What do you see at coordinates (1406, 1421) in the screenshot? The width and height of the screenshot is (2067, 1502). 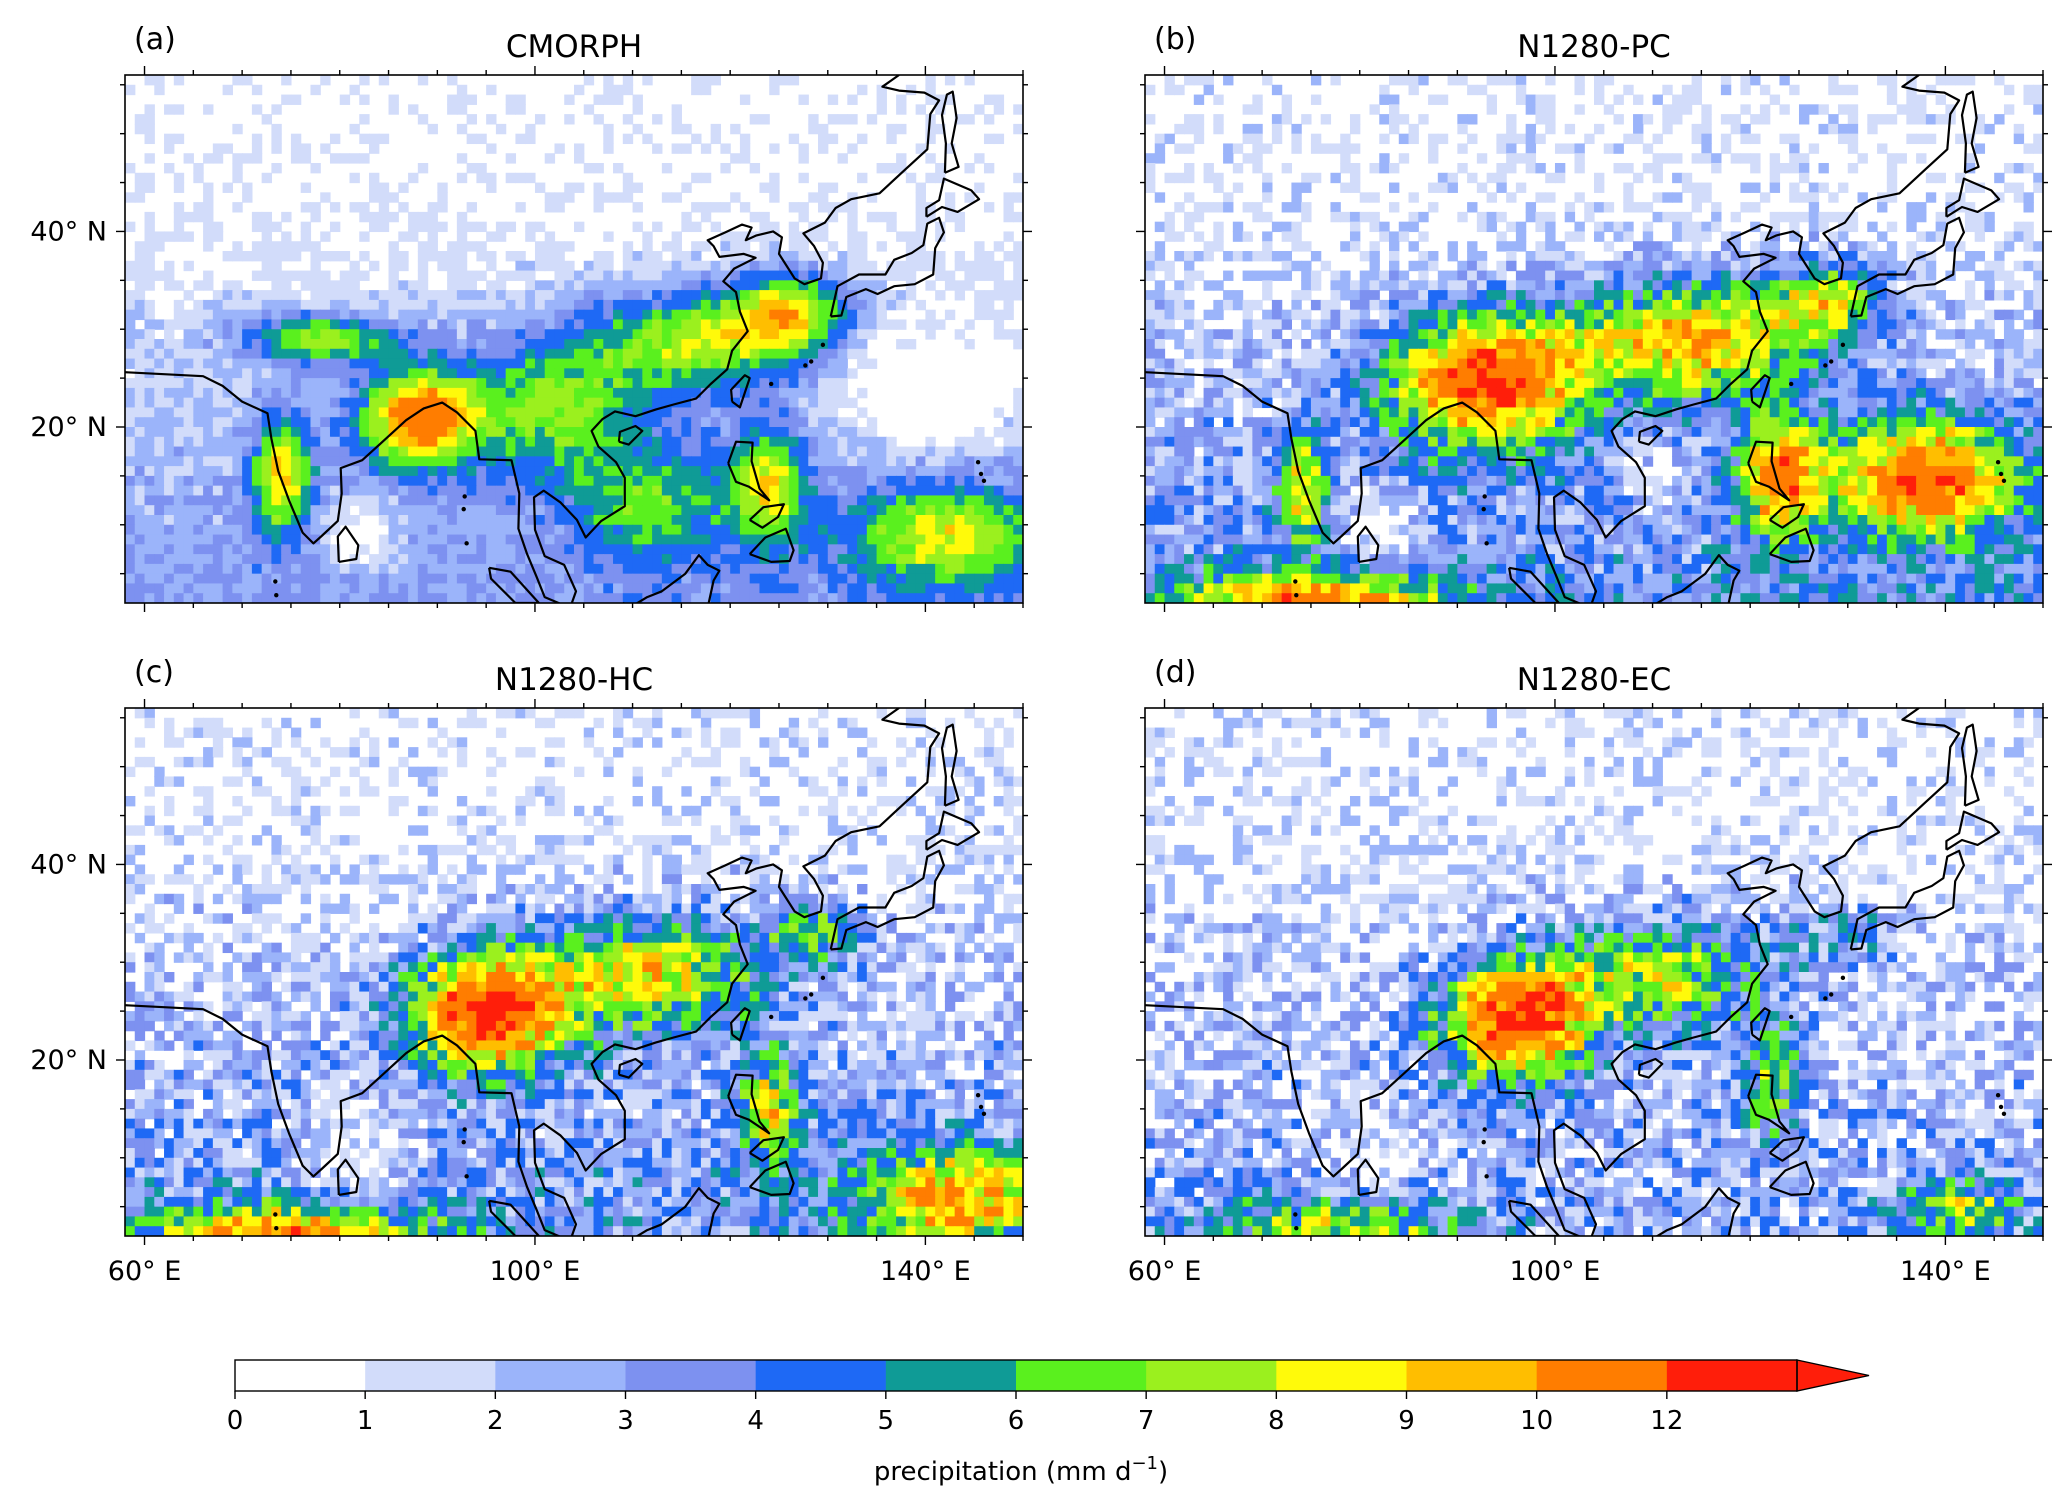 I see `colorbar-tick-label: 9` at bounding box center [1406, 1421].